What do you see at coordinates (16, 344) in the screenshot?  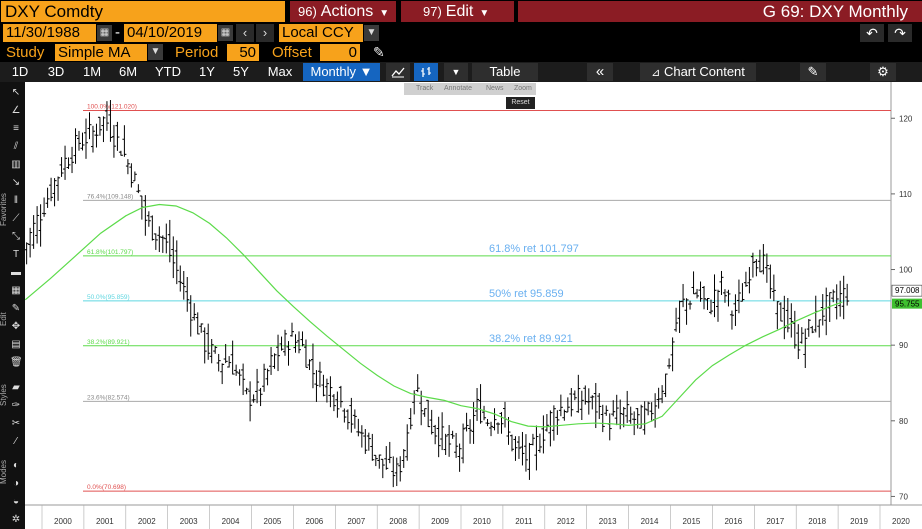 I see `paste-tool-icon: ▤` at bounding box center [16, 344].